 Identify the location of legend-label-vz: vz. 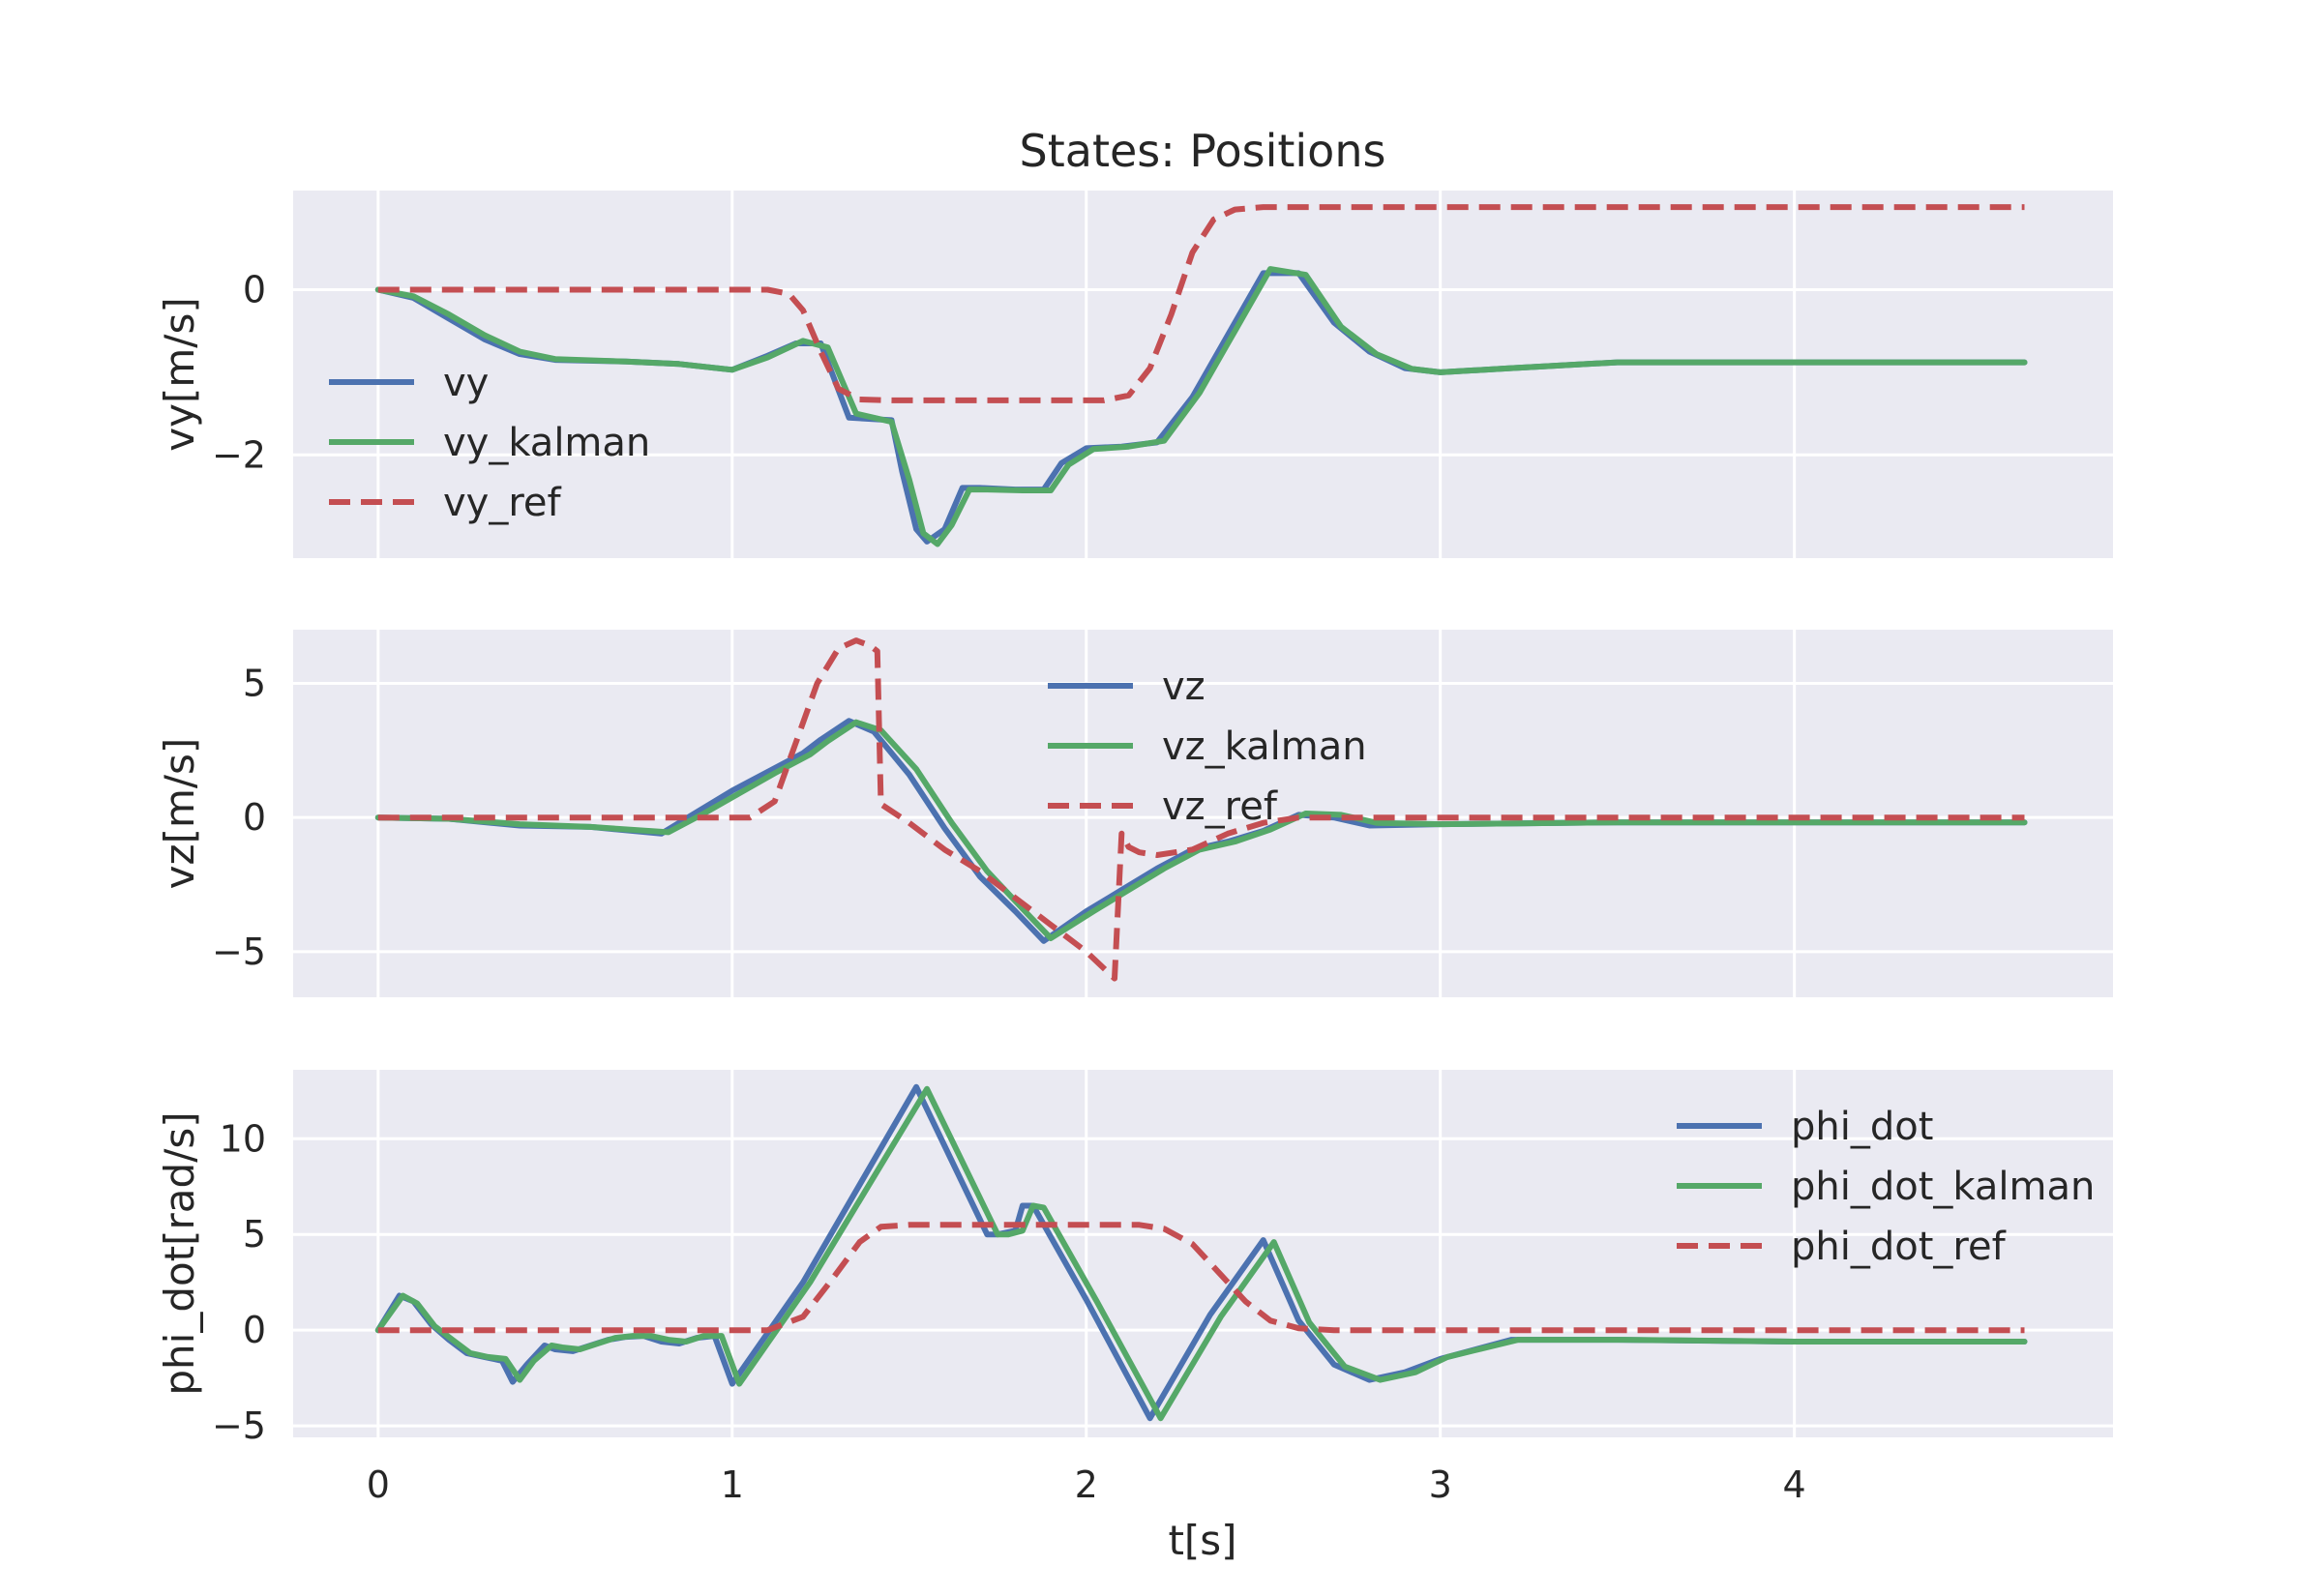
(1184, 687).